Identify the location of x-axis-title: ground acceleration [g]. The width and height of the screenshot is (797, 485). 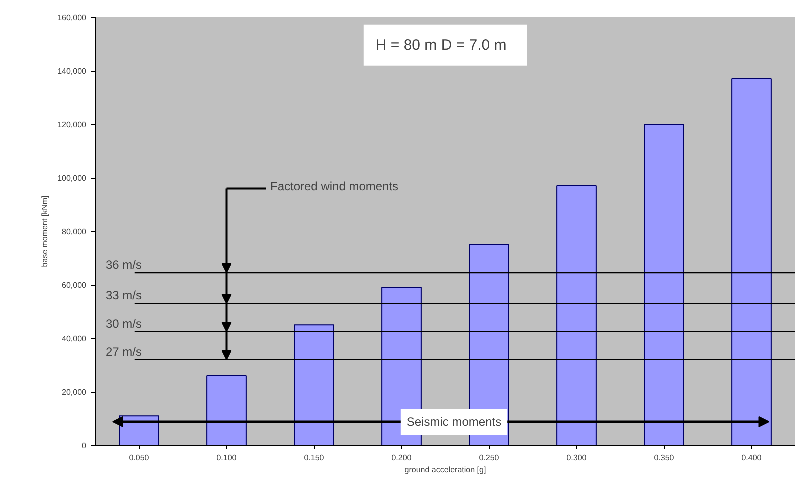
(445, 470).